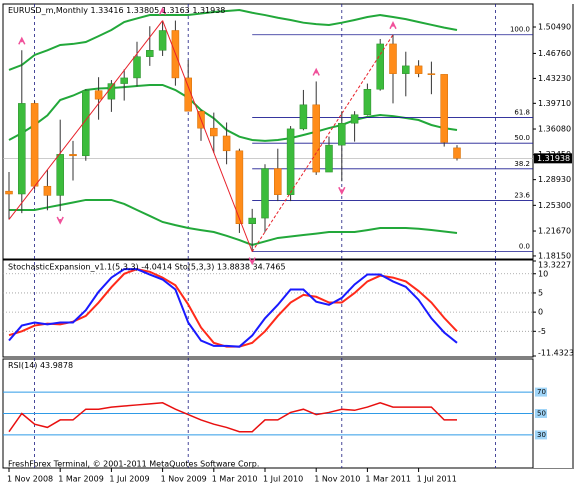  I want to click on rsi-title: RSI(14) 43.9878, so click(40, 365).